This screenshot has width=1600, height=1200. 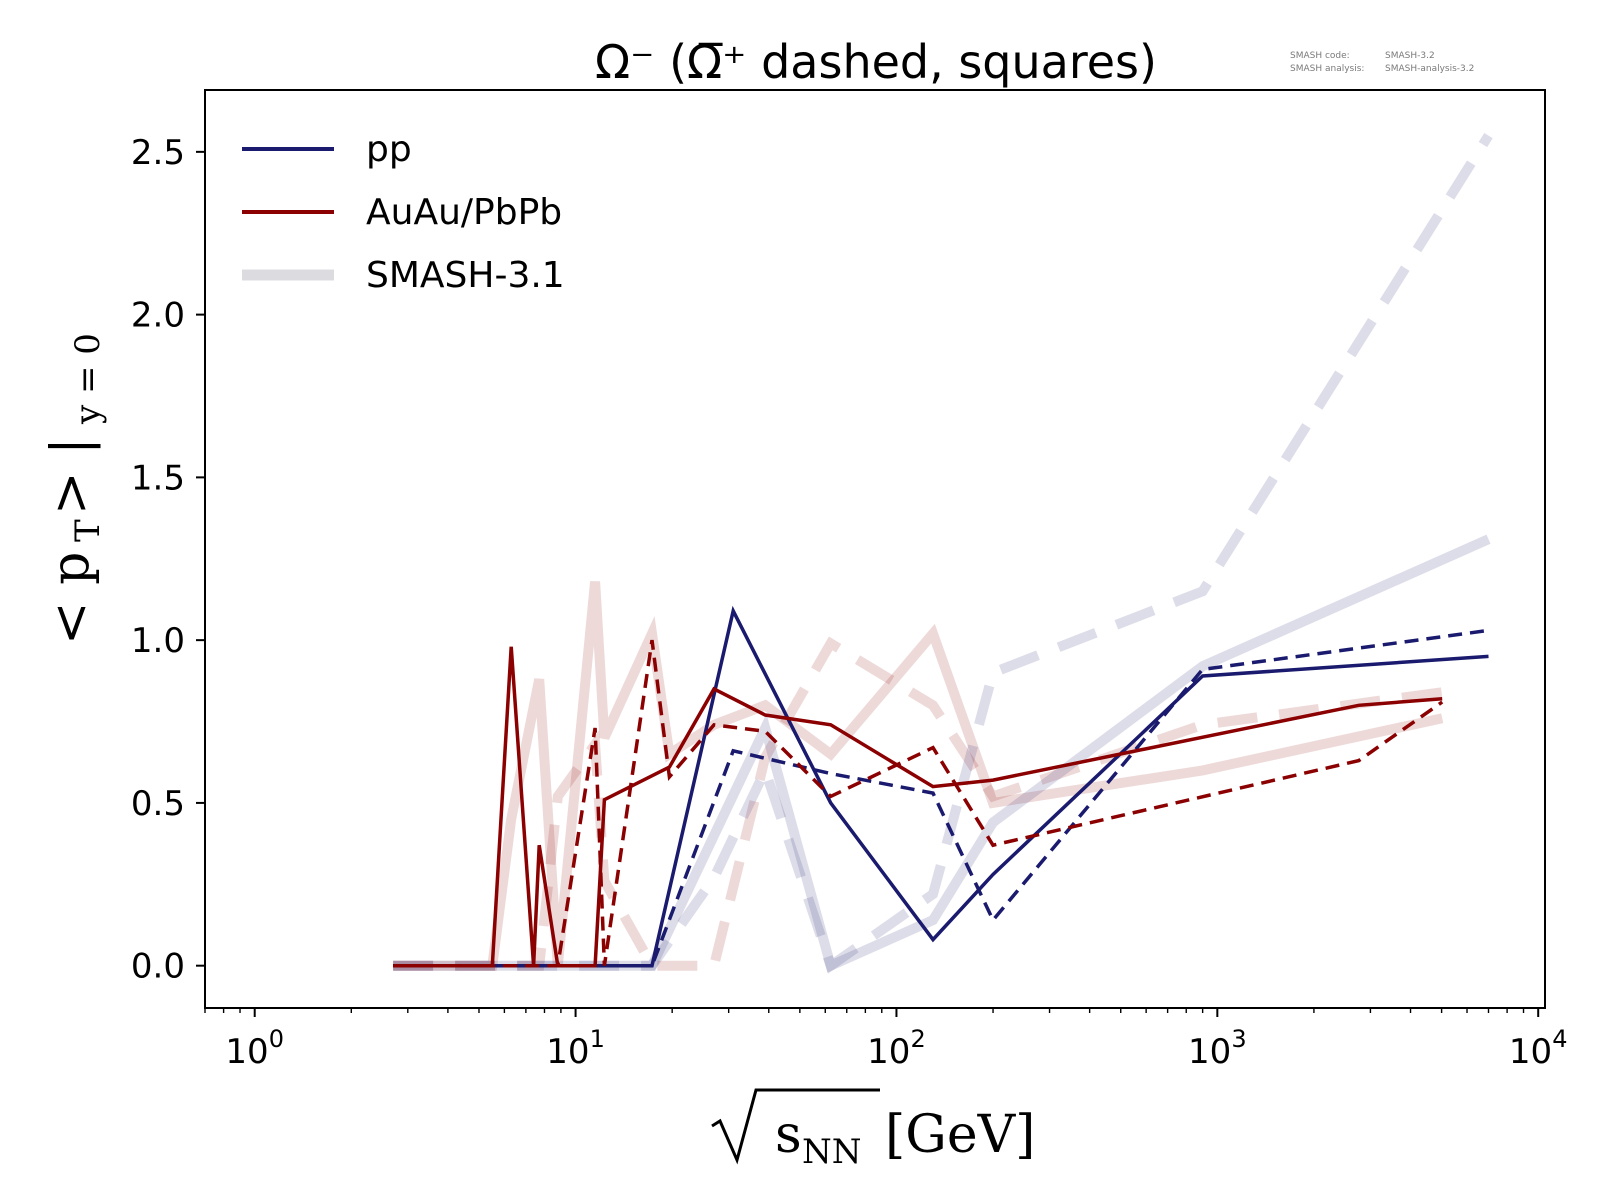 I want to click on y-axis-label-sub-y: y = 0, so click(x=88, y=379).